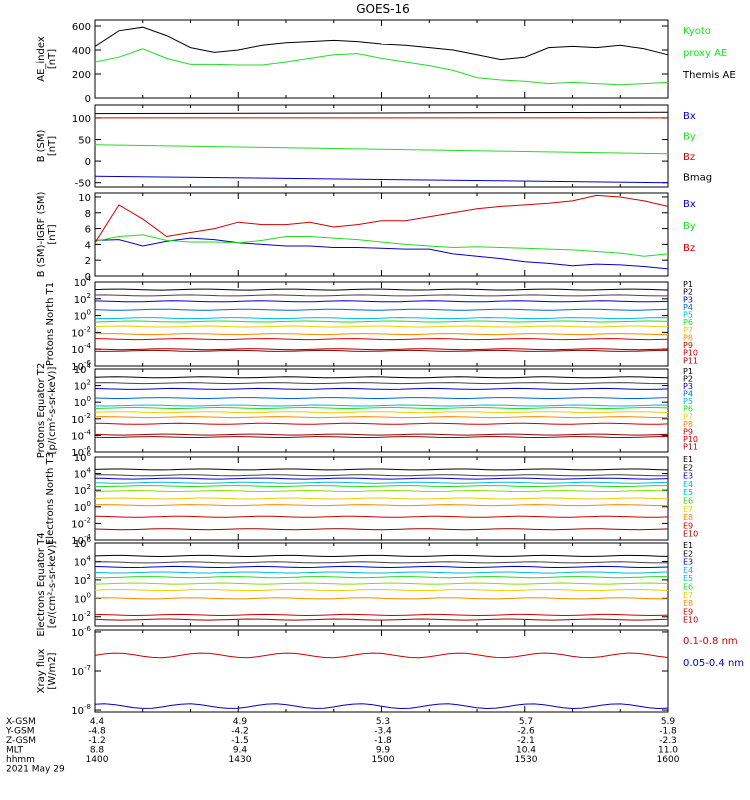 The width and height of the screenshot is (750, 800). I want to click on x-tick-value: -2.3, so click(668, 741).